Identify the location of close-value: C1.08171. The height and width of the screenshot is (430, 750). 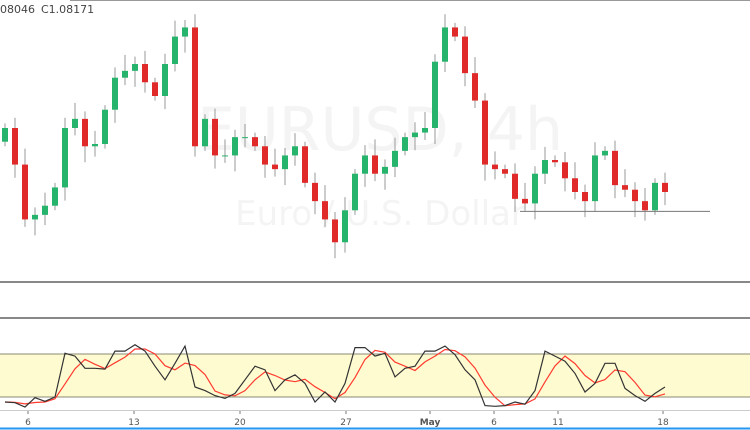
(68, 9).